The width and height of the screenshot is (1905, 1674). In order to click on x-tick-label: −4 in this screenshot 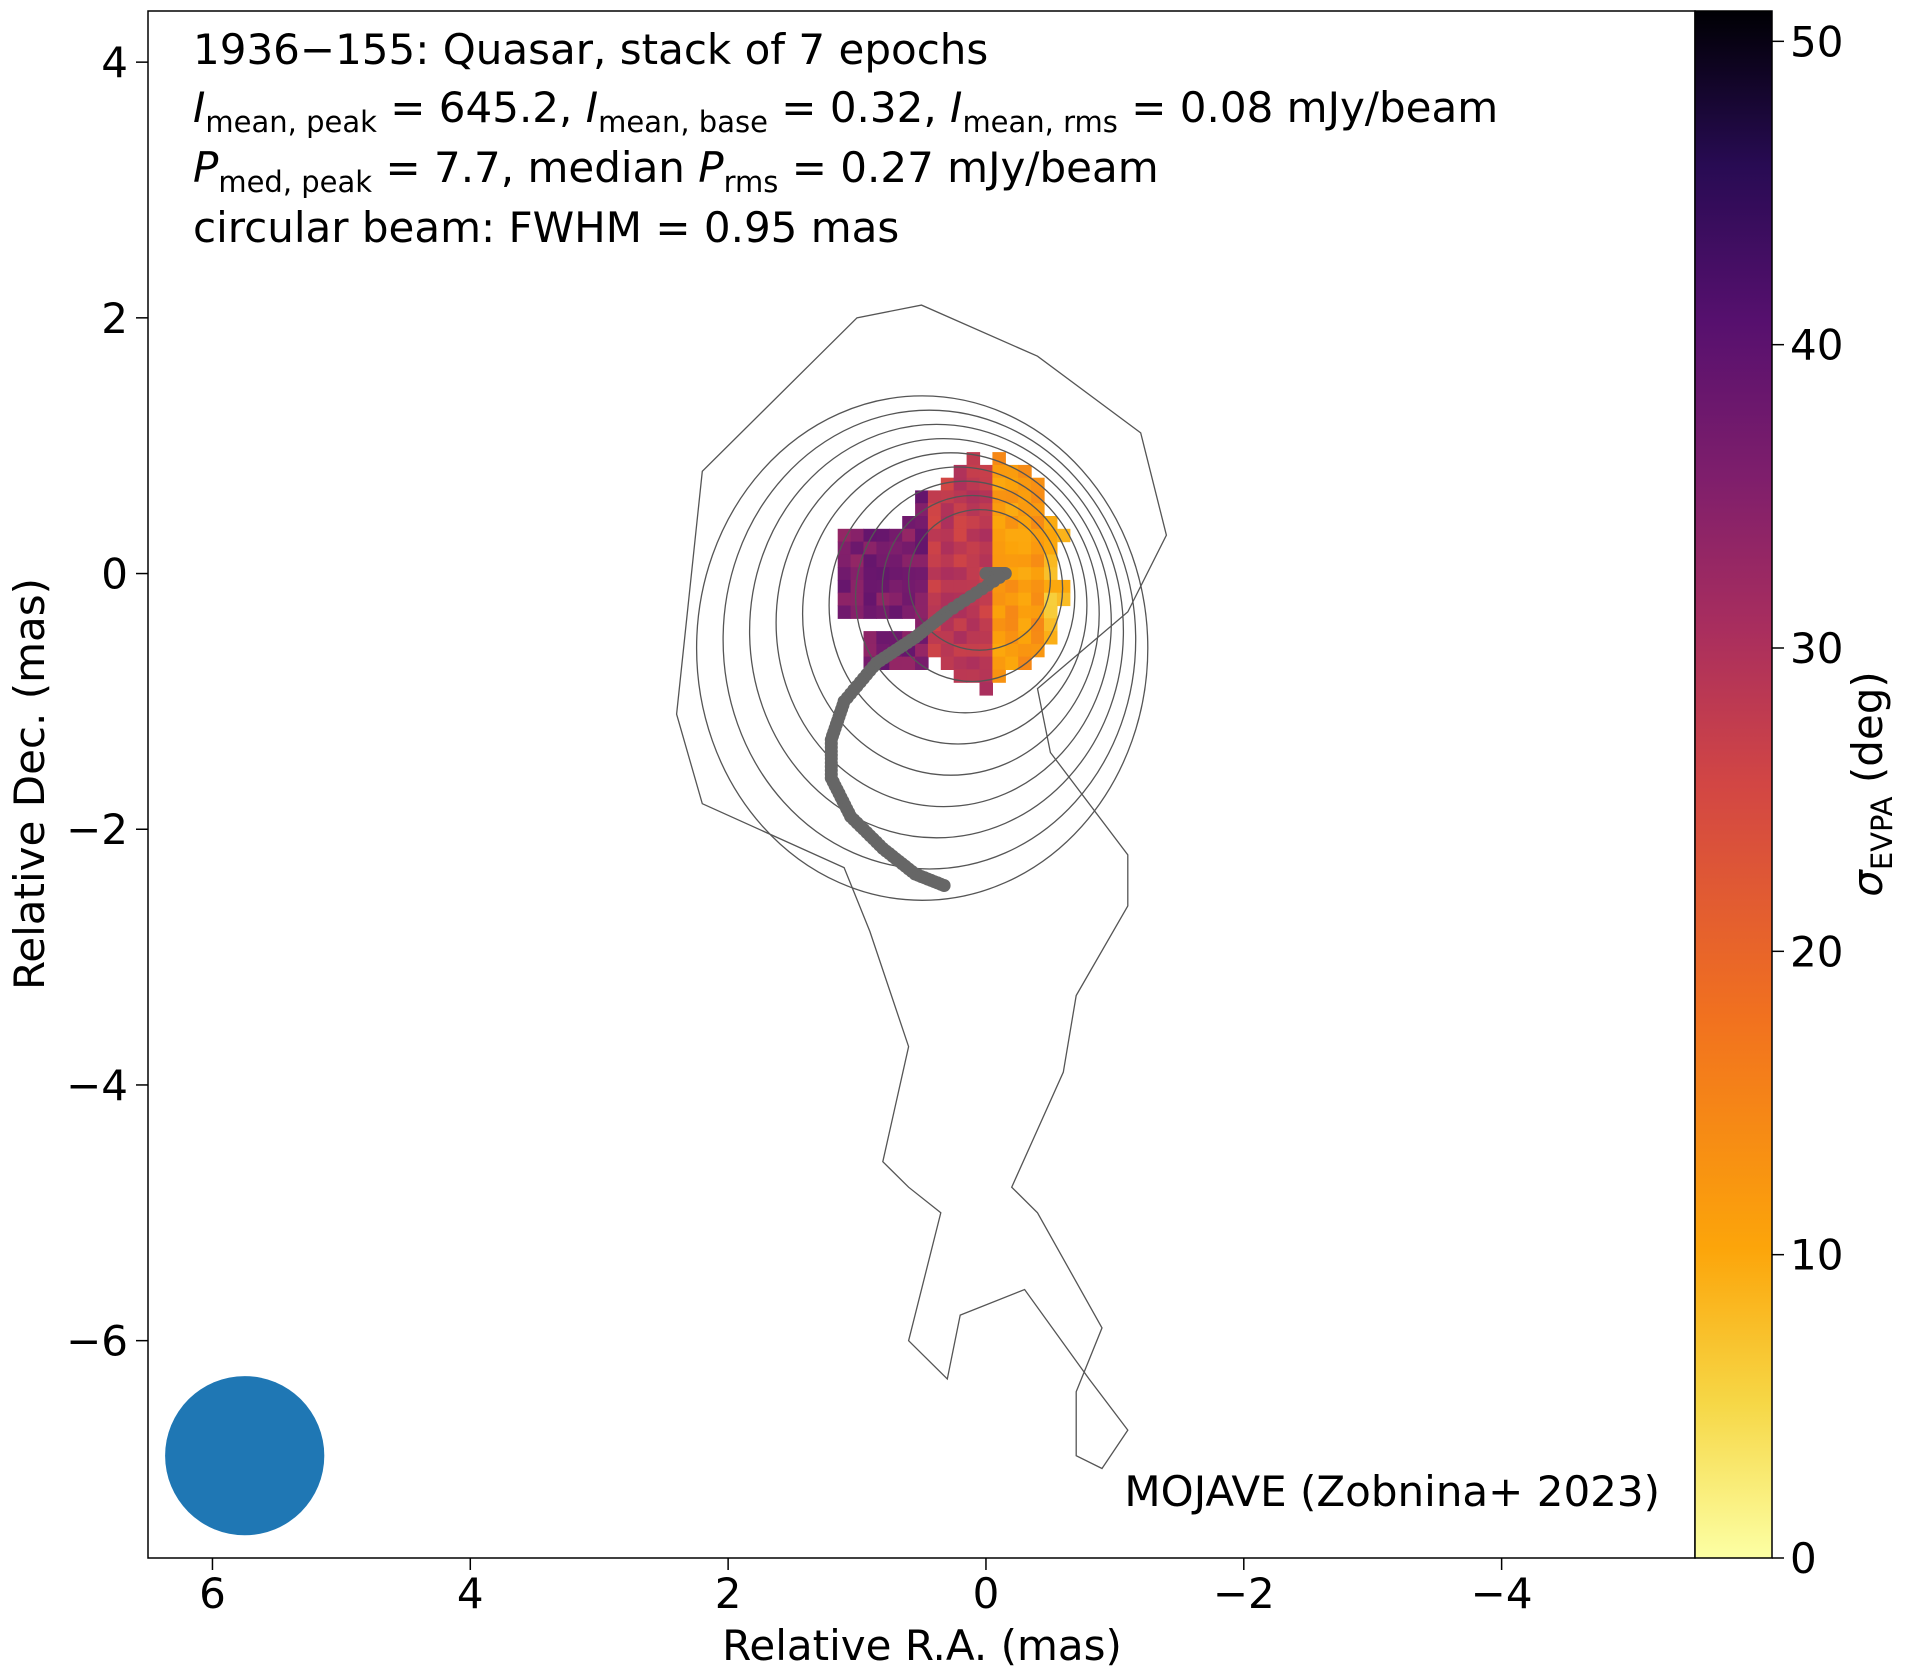, I will do `click(1502, 1593)`.